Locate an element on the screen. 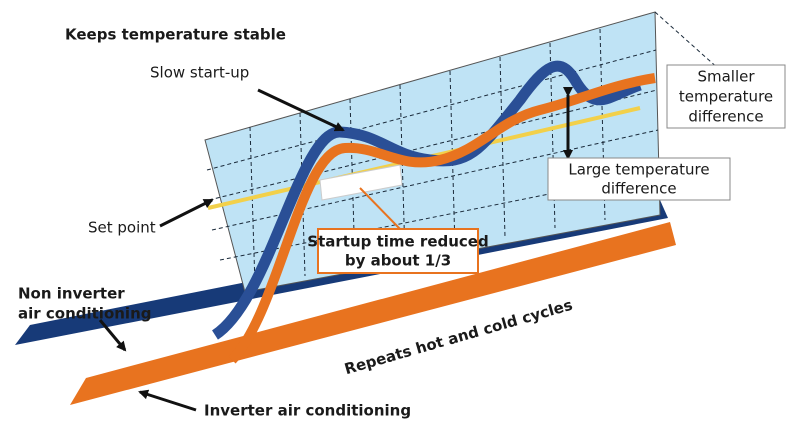 This screenshot has height=430, width=795. connector is located at coordinates (380, 208).